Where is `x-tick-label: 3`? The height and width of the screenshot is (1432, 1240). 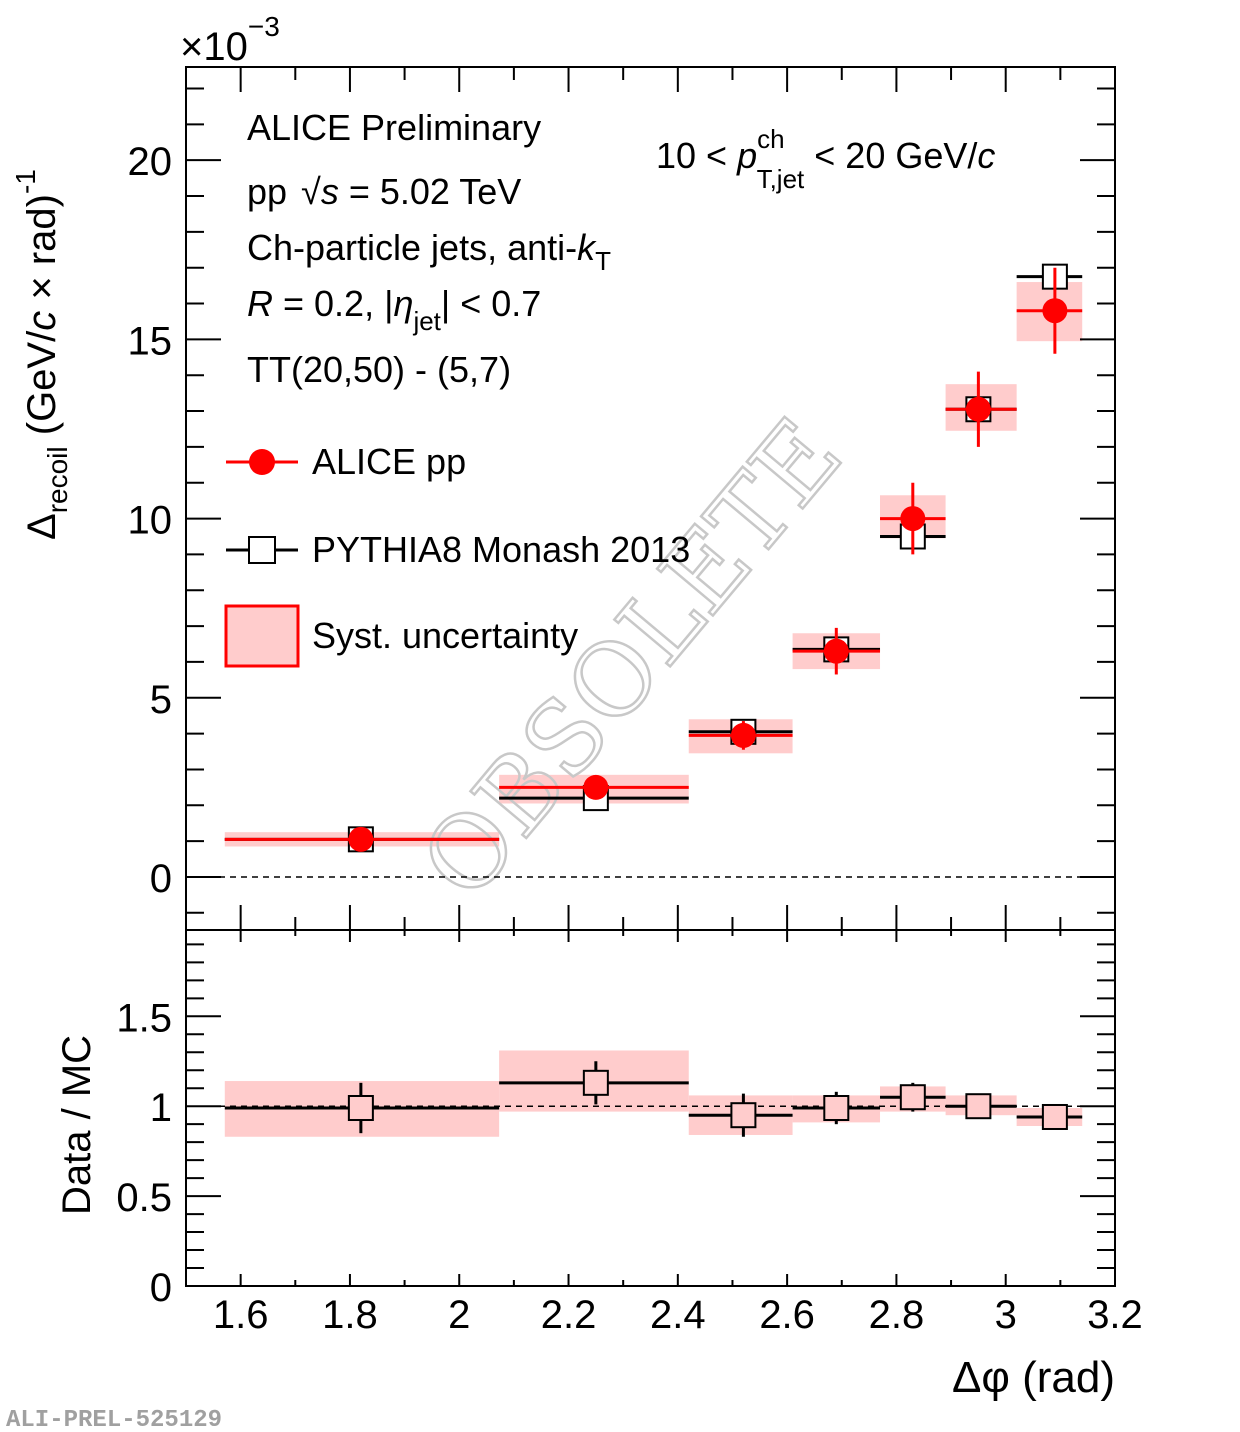 x-tick-label: 3 is located at coordinates (1006, 1315).